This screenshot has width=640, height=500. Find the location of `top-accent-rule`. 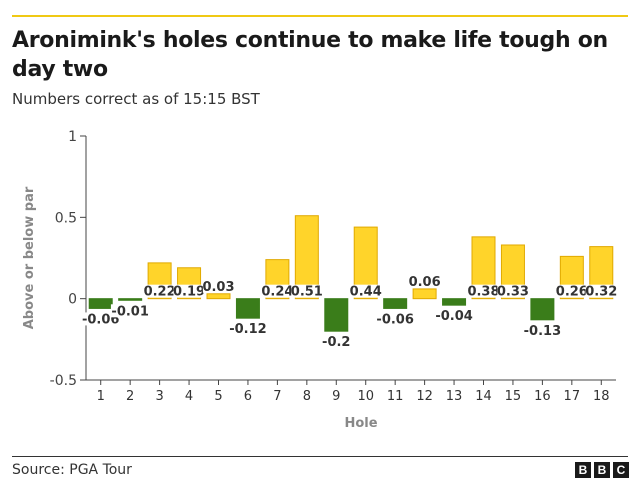

top-accent-rule is located at coordinates (320, 16).